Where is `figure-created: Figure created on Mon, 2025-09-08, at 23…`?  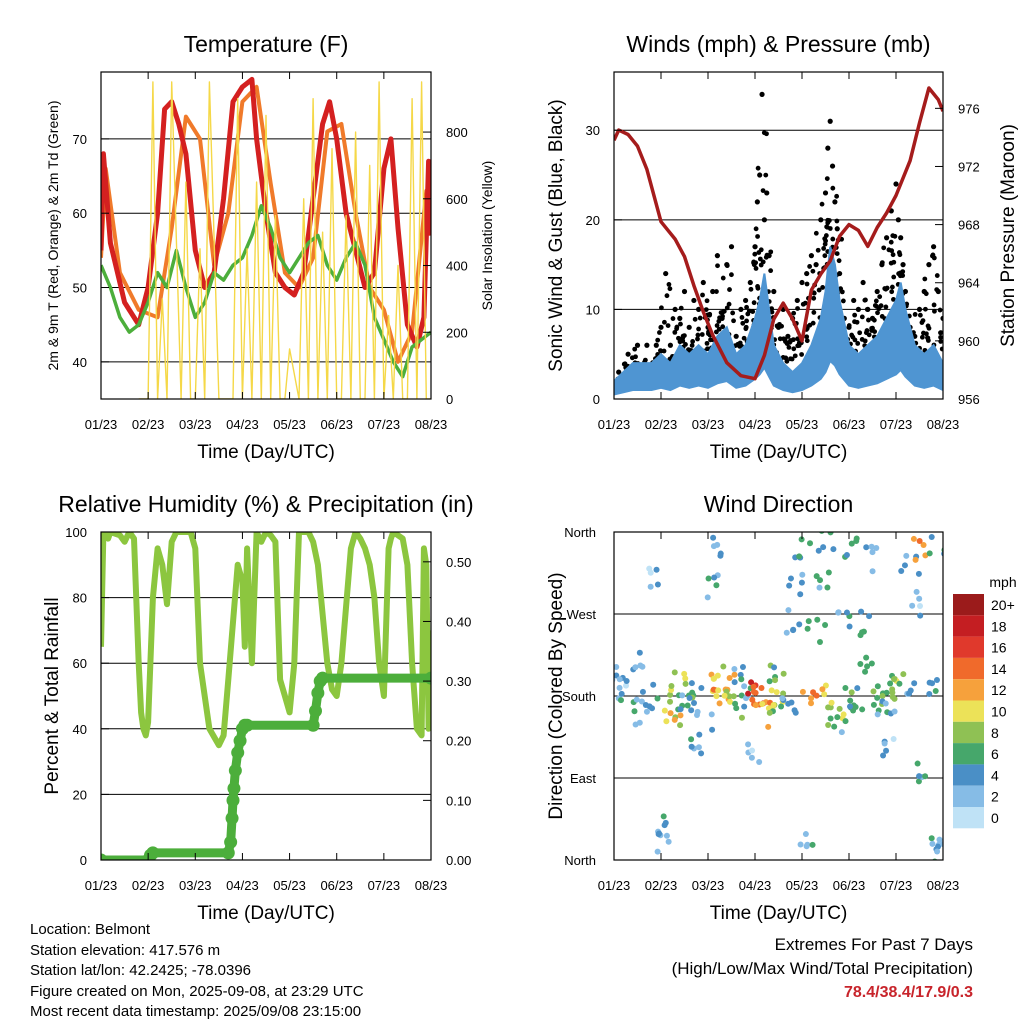 figure-created: Figure created on Mon, 2025-09-08, at 23… is located at coordinates (197, 991).